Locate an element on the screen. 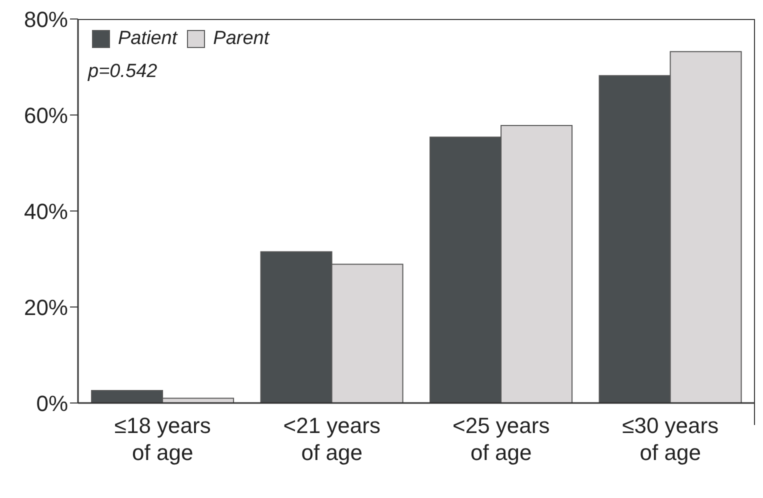  x-tick-label: ≤18 years of age is located at coordinates (162, 439).